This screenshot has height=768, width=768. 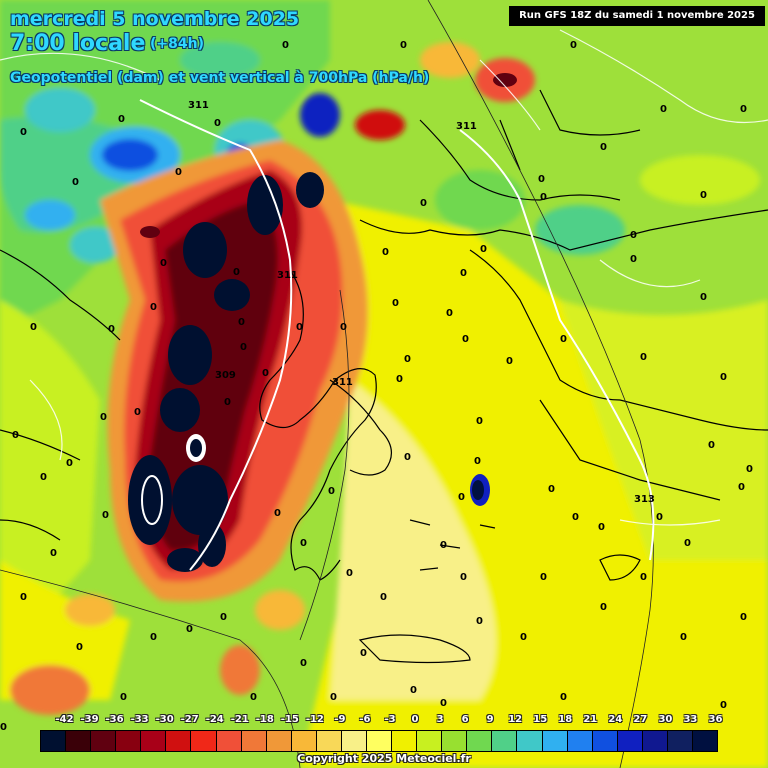 What do you see at coordinates (225, 375) in the screenshot?
I see `isohypse-label: 309` at bounding box center [225, 375].